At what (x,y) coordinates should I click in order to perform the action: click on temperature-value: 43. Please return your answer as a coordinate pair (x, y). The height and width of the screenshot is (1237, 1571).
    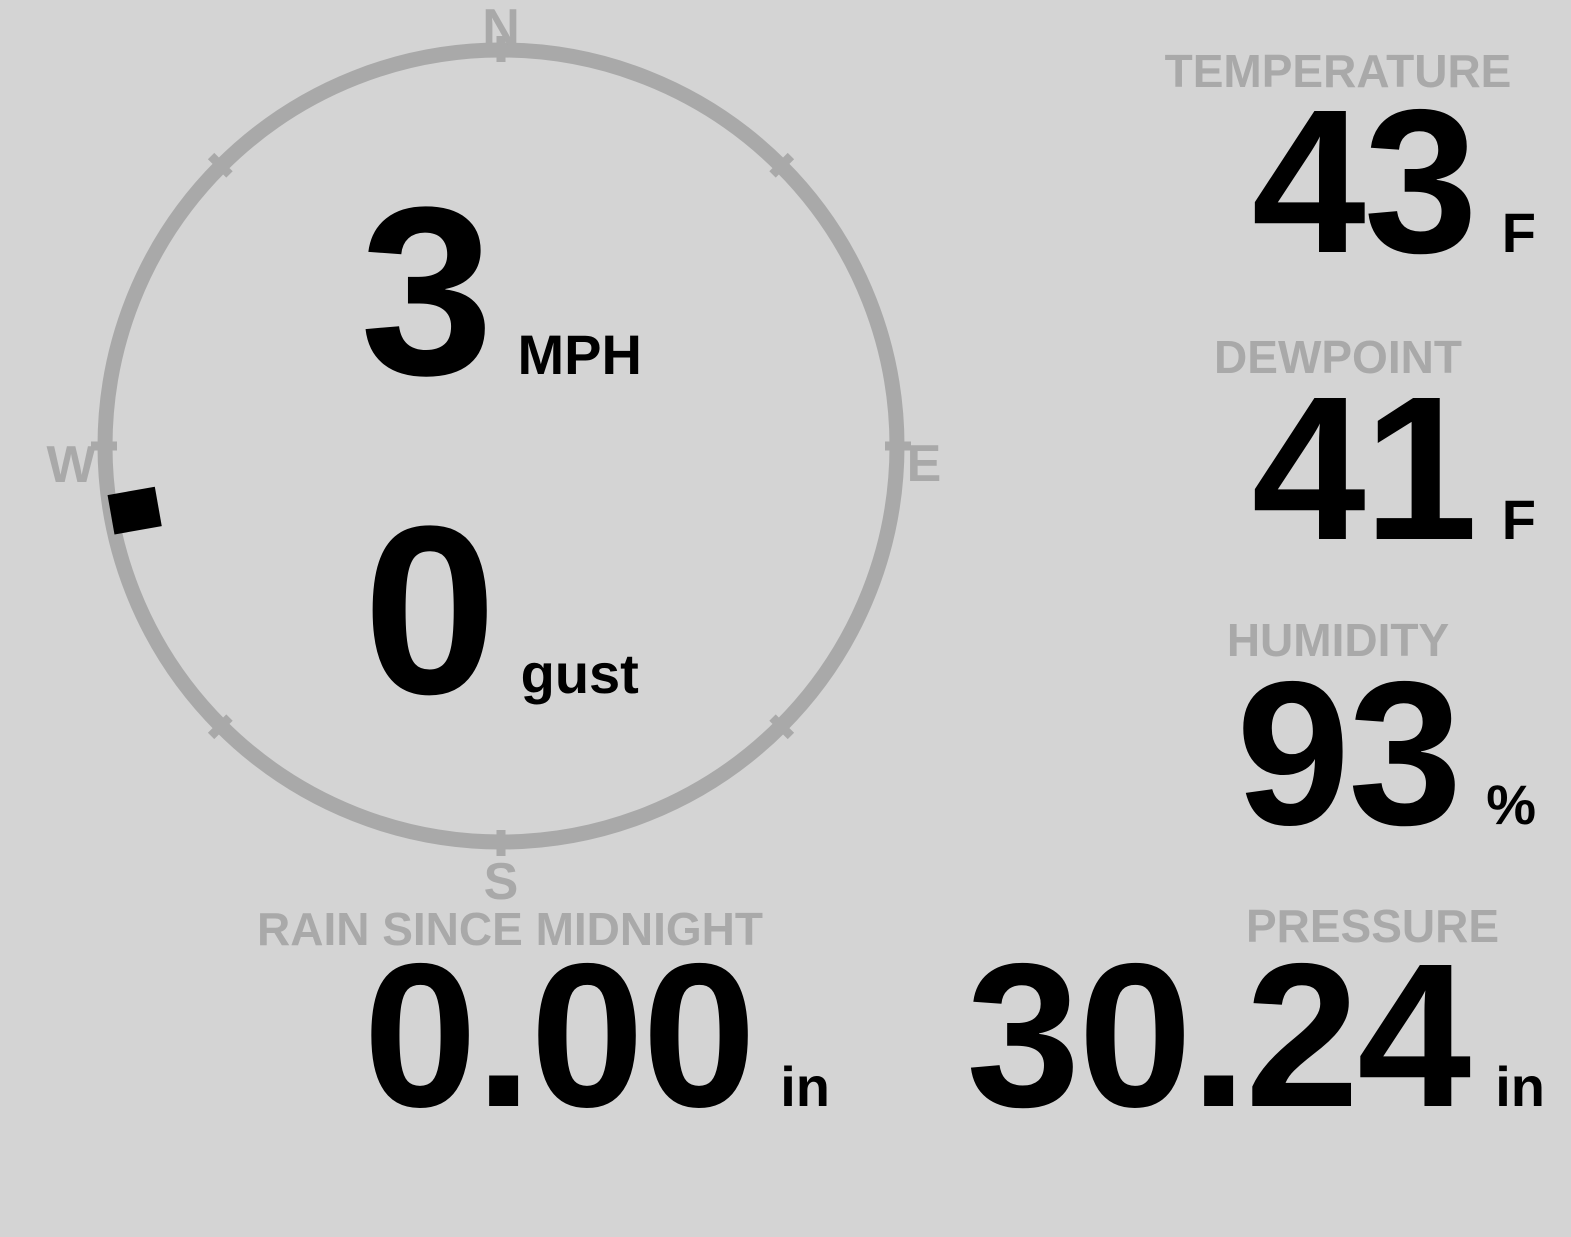
    Looking at the image, I should click on (1364, 181).